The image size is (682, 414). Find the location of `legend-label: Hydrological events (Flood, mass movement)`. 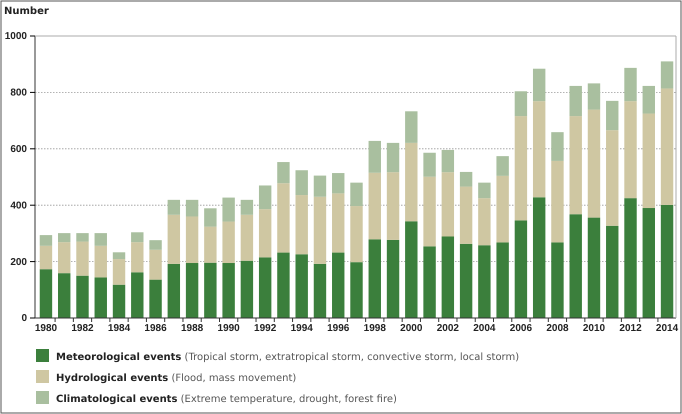

legend-label: Hydrological events (Flood, mass movement) is located at coordinates (176, 378).